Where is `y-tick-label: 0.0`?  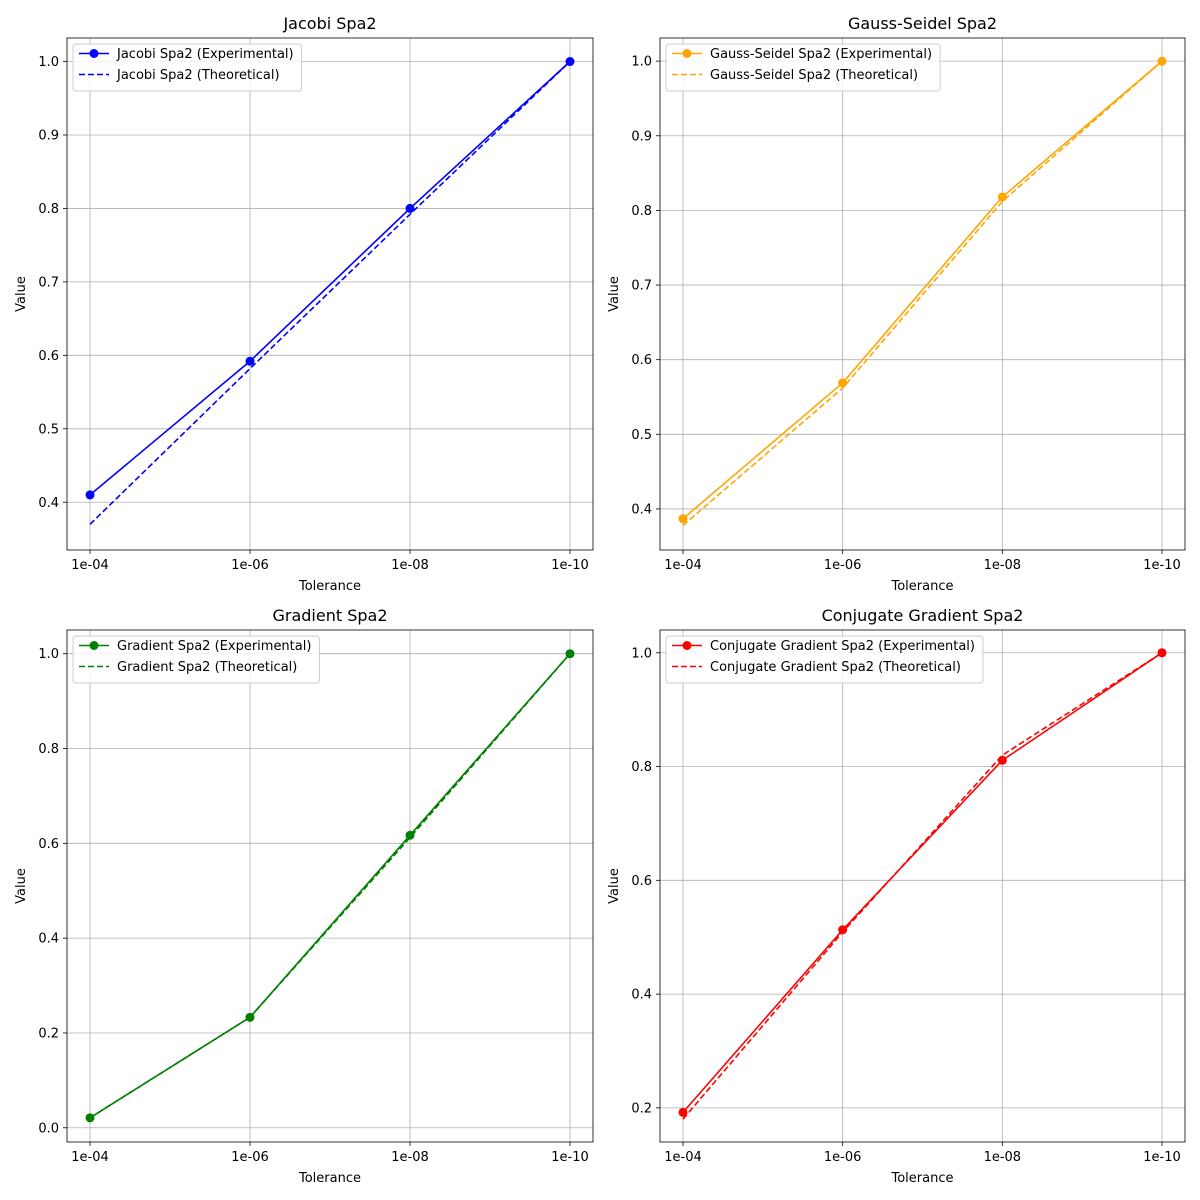 y-tick-label: 0.0 is located at coordinates (48, 1128).